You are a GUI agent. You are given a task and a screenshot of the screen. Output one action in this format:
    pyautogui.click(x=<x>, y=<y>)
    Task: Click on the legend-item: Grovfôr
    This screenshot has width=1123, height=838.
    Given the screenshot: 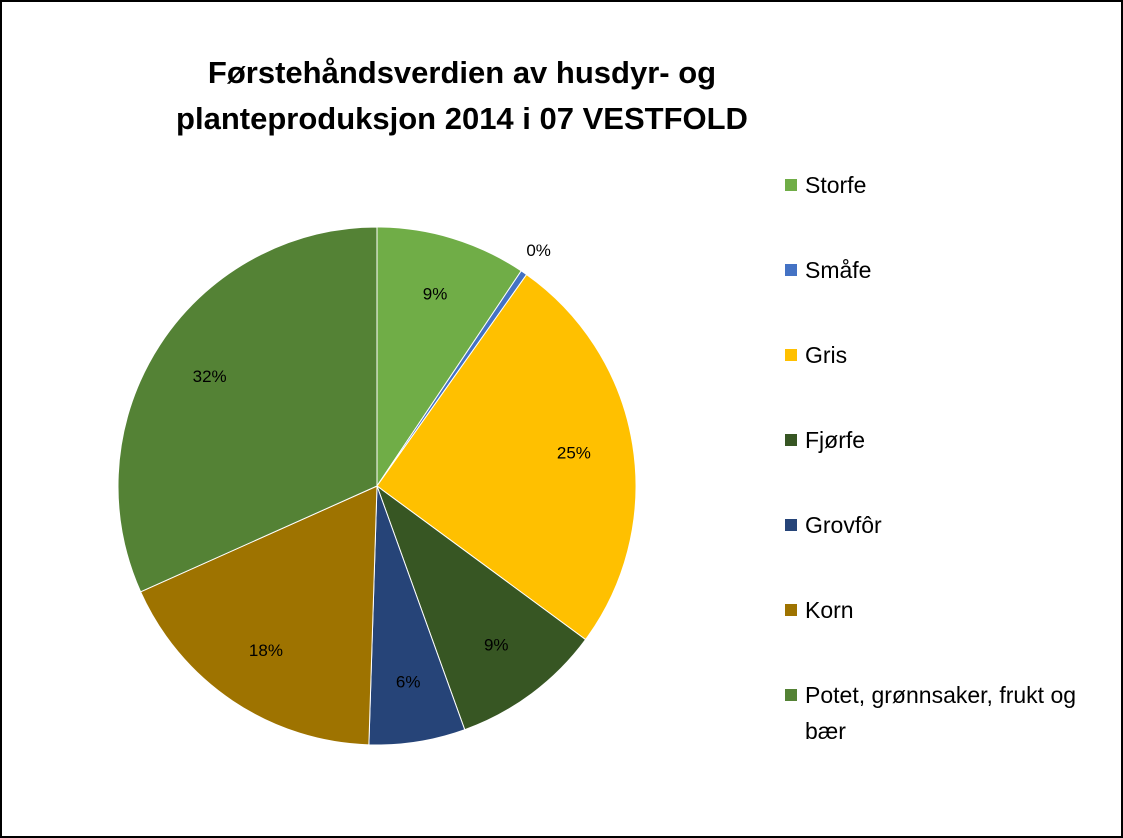 What is the action you would take?
    pyautogui.click(x=945, y=549)
    